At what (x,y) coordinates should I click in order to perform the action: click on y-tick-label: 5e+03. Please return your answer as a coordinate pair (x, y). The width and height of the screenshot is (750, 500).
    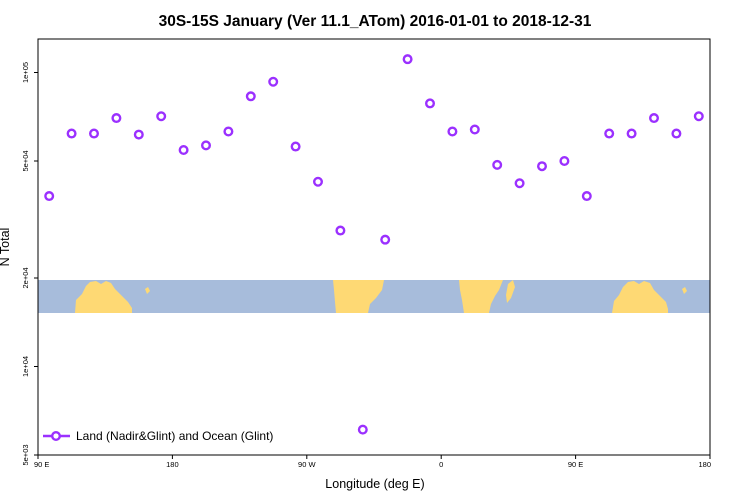
    Looking at the image, I should click on (25, 454).